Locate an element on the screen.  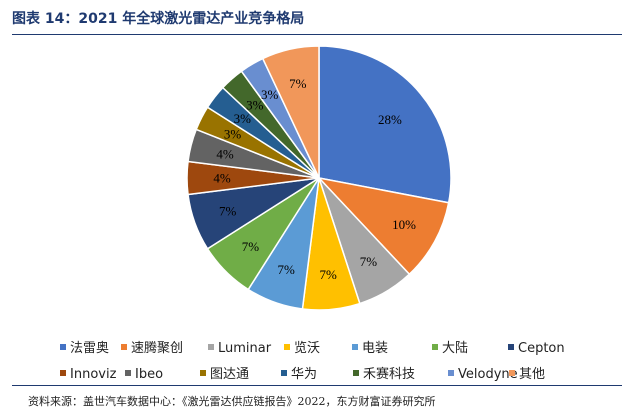
slice-label-8: 4% is located at coordinates (225, 153).